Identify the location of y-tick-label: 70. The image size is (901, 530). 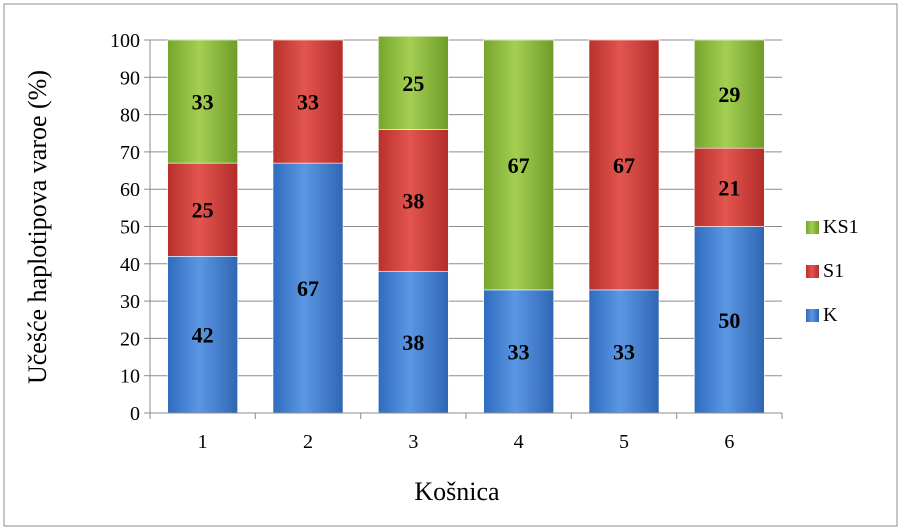
(130, 153).